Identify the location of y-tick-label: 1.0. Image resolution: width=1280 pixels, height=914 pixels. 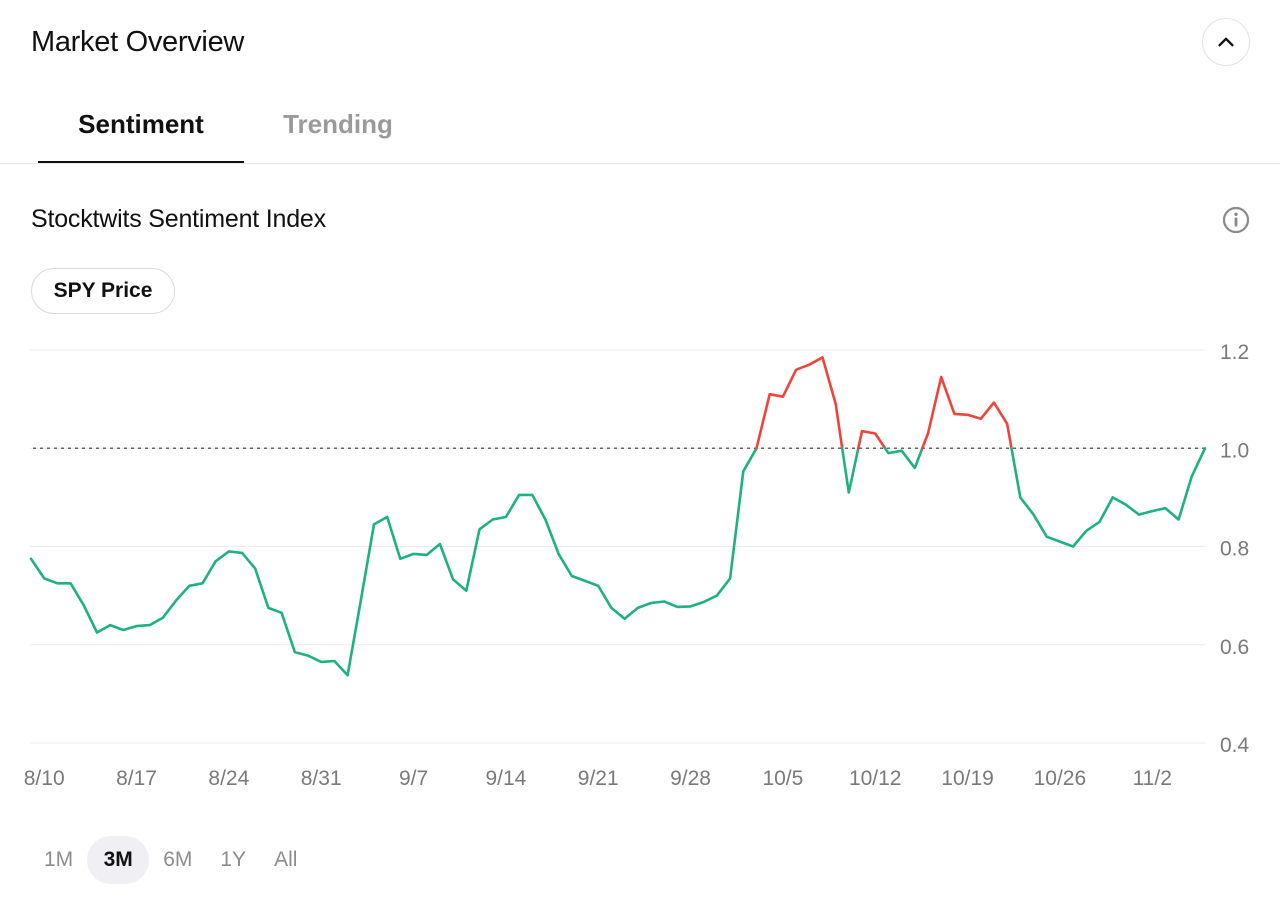
(1234, 450).